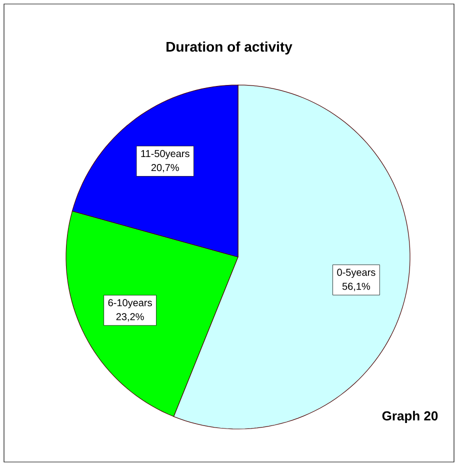  I want to click on data-label: 23,2%, so click(130, 317).